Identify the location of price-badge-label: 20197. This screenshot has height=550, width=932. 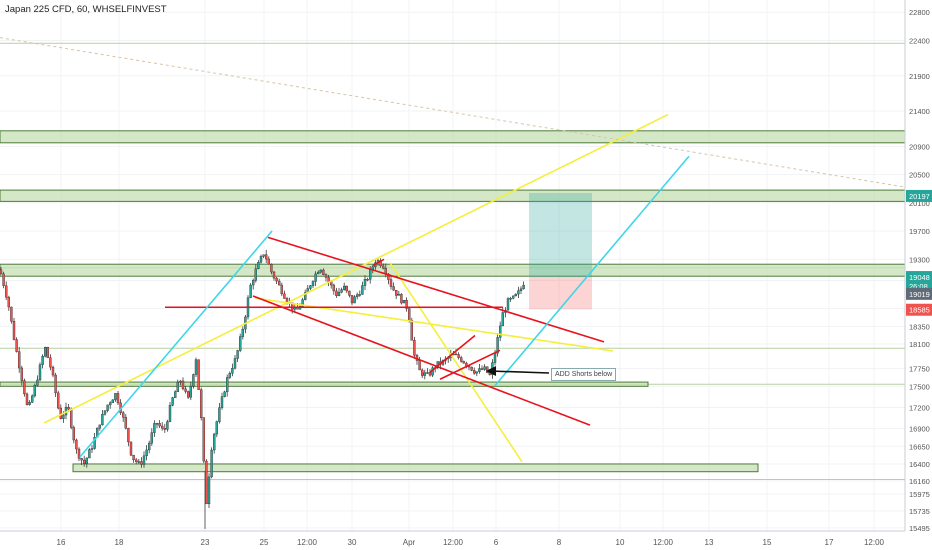
(919, 196).